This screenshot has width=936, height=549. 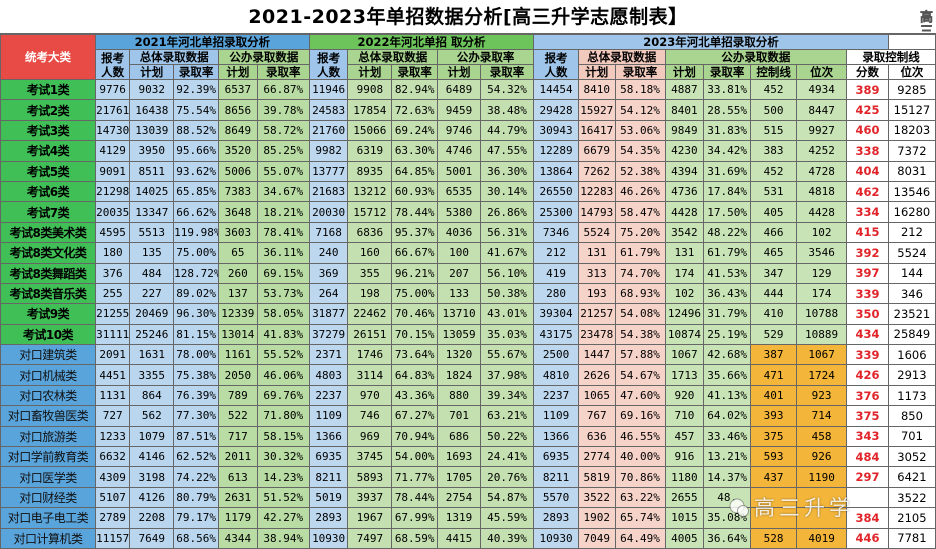 What do you see at coordinates (911, 477) in the screenshot?
I see `cell-rank2: 6421` at bounding box center [911, 477].